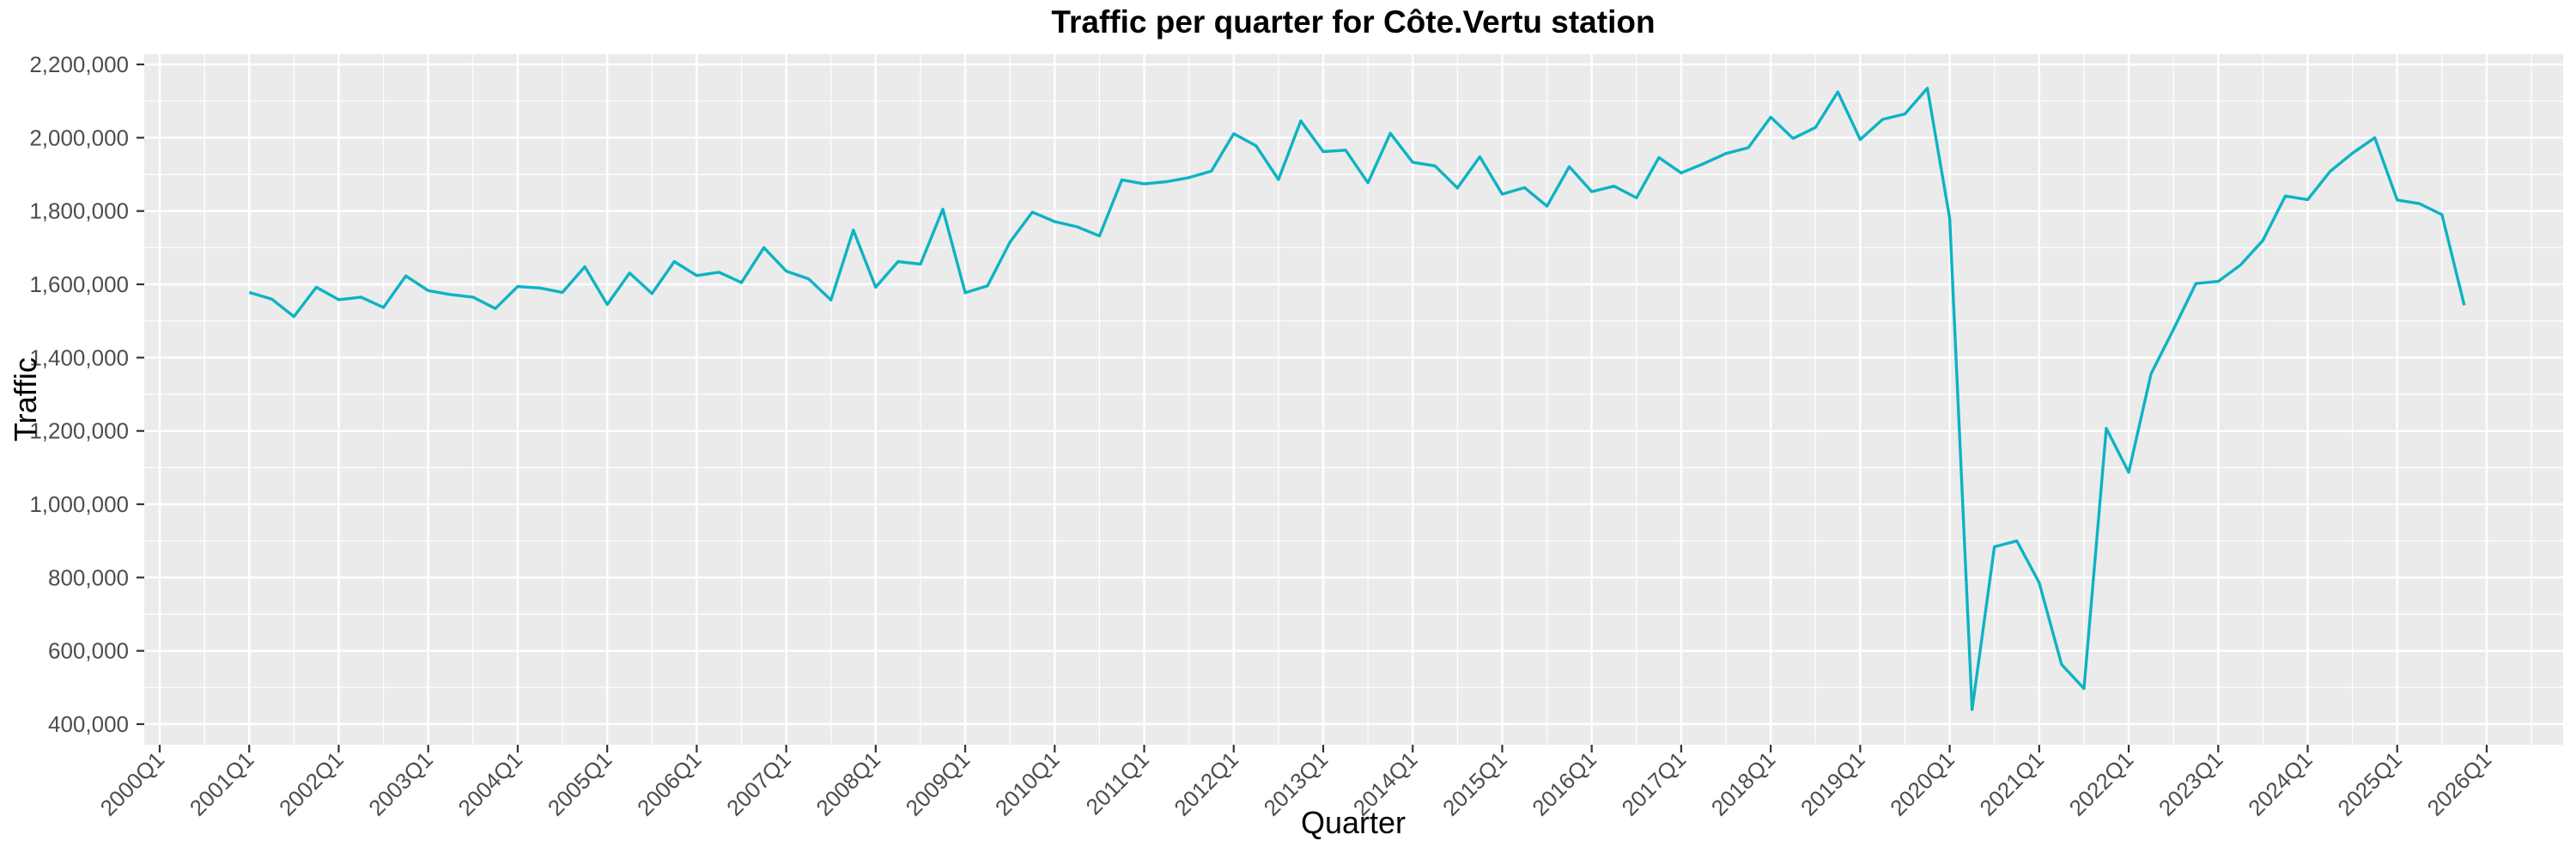 This screenshot has height=859, width=2576. What do you see at coordinates (132, 783) in the screenshot?
I see `x-tick-label: 2000Q1` at bounding box center [132, 783].